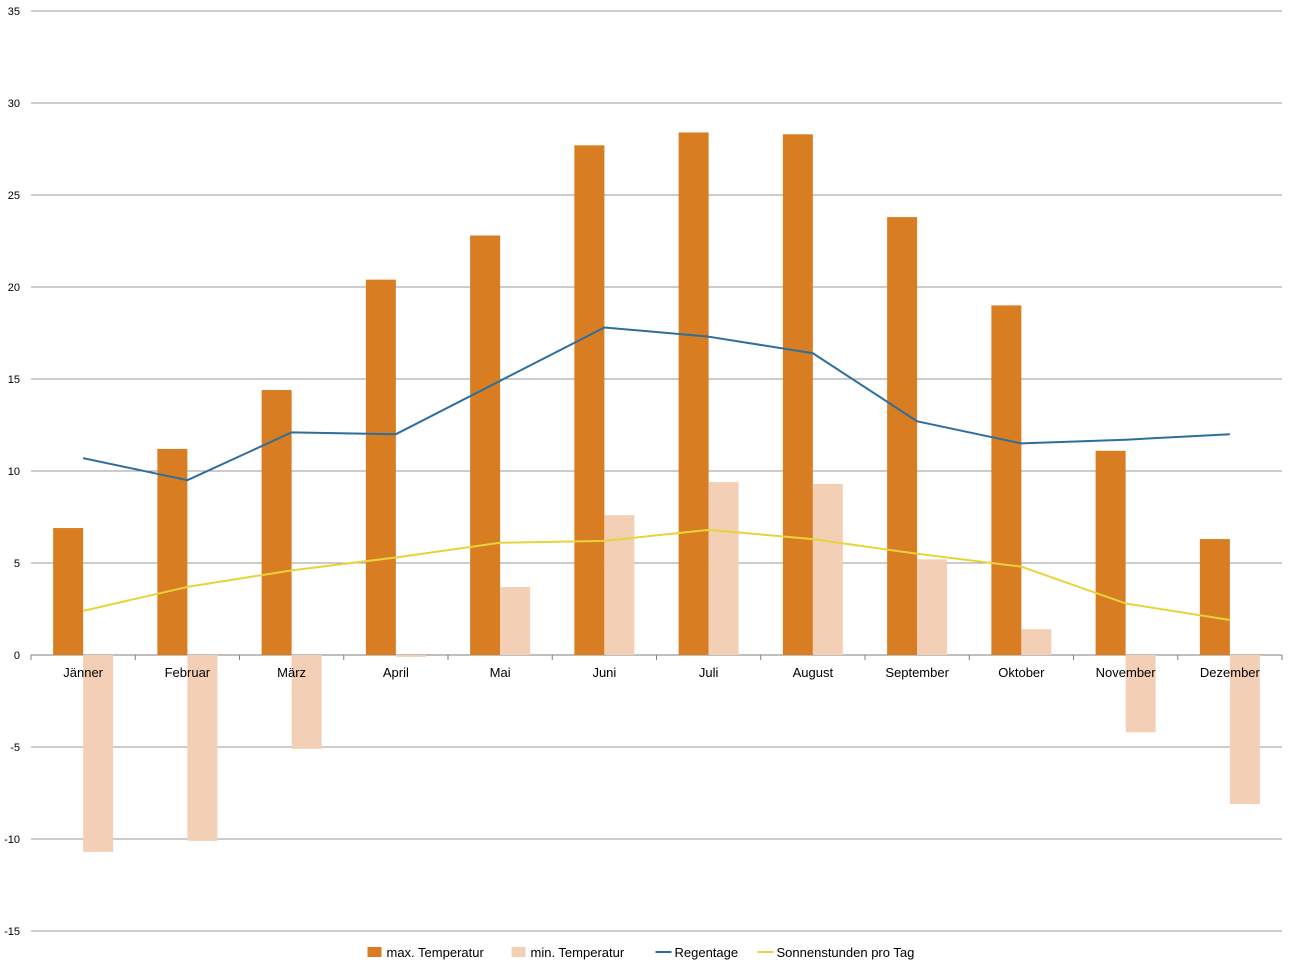 This screenshot has width=1291, height=969. Describe the element at coordinates (1021, 672) in the screenshot. I see `x-tick-label: Oktober` at that location.